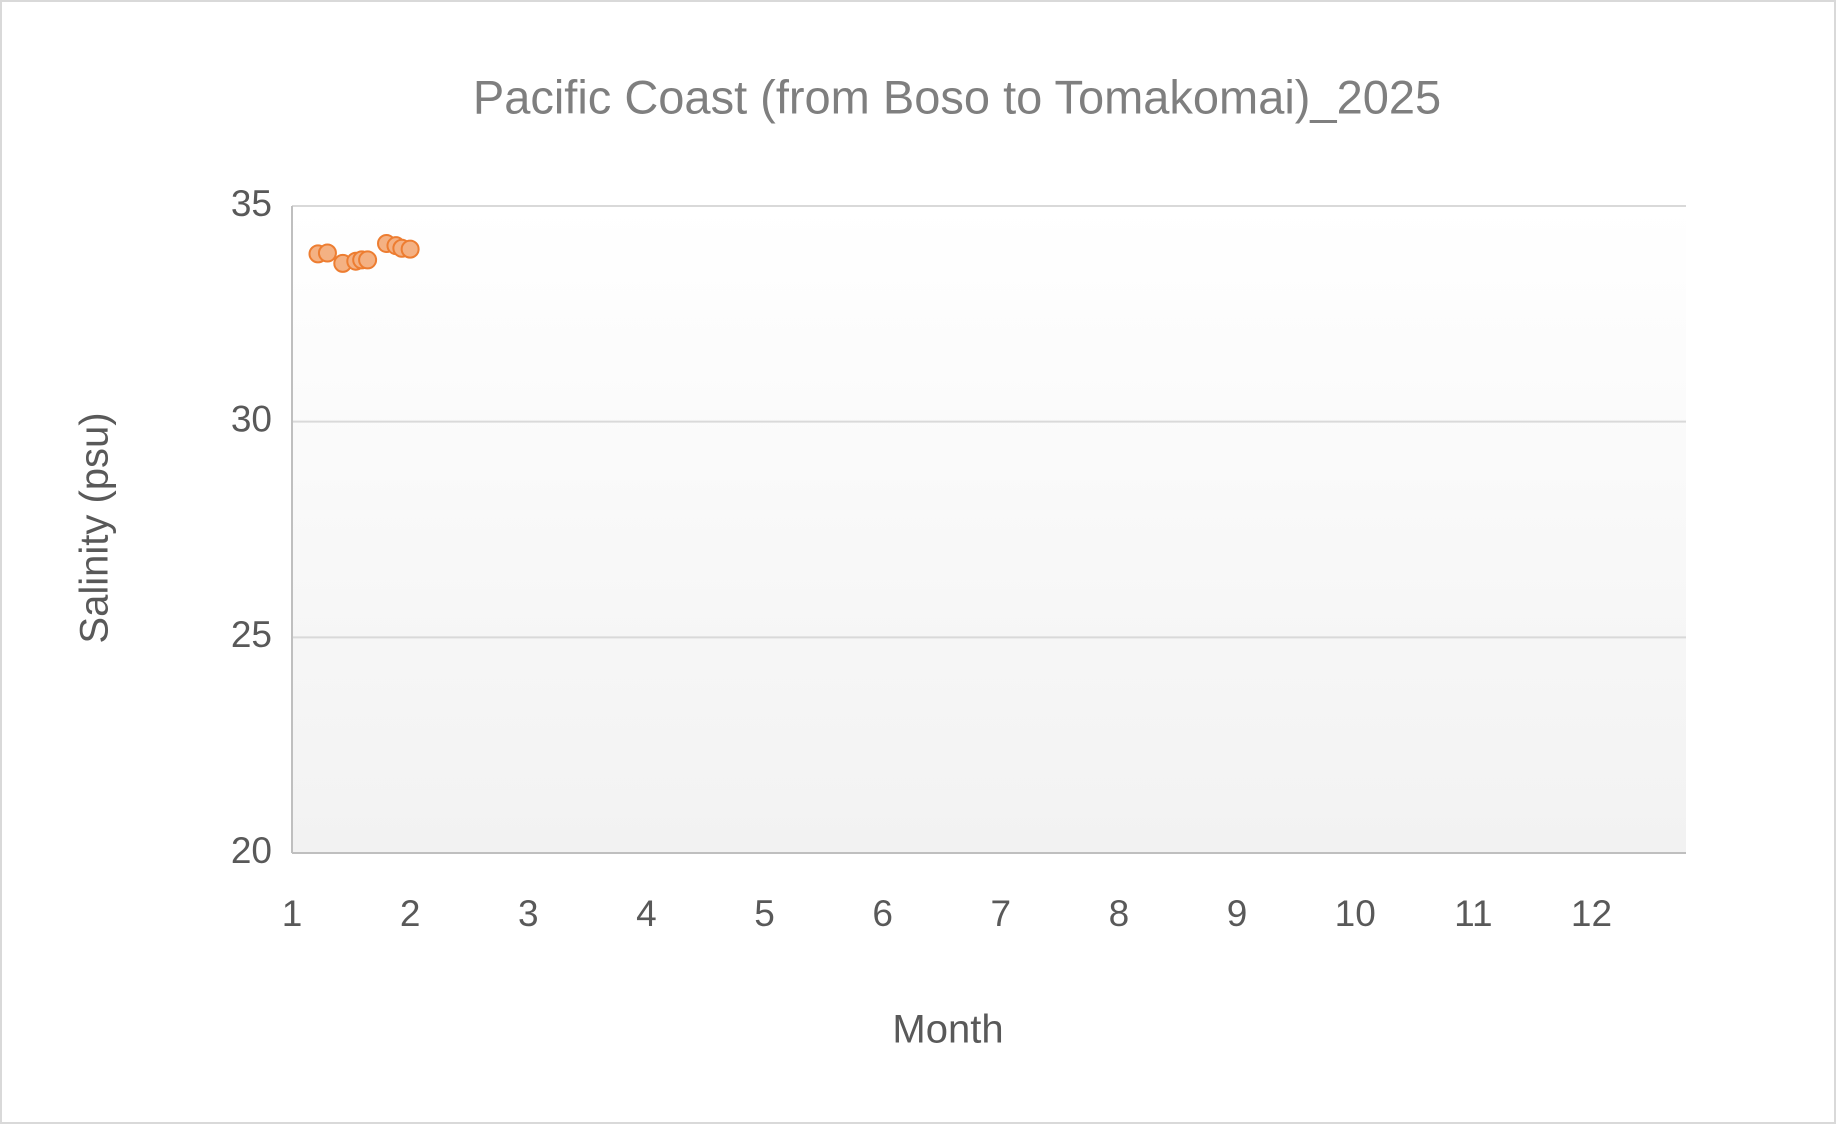  I want to click on y-tick-label: 35, so click(251, 203).